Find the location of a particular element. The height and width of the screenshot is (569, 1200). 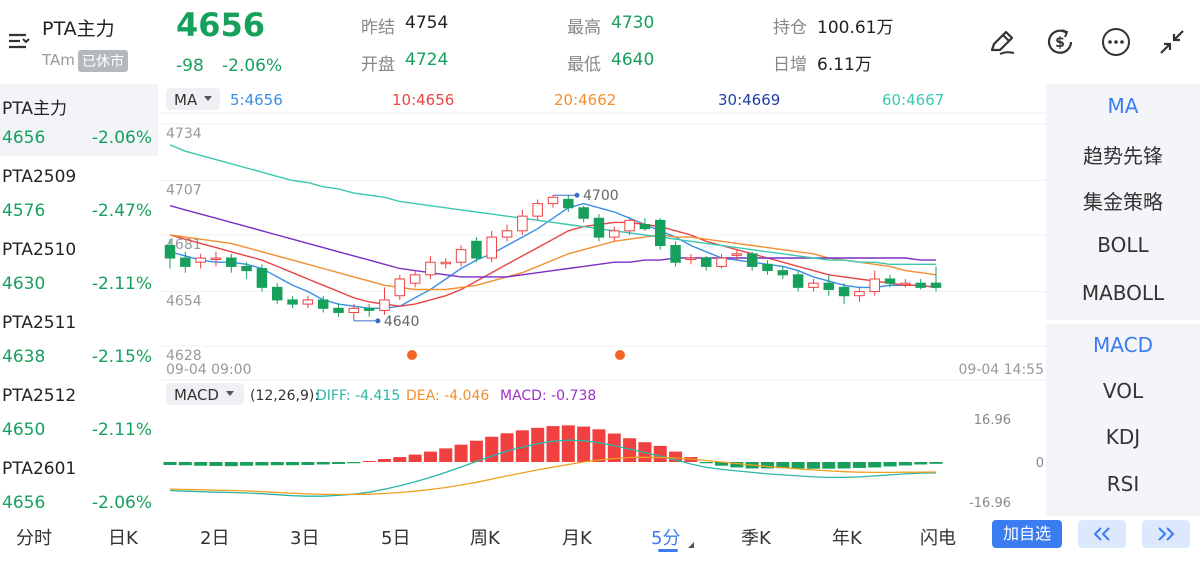

x-label-start: 09-04 09:00 is located at coordinates (208, 370).